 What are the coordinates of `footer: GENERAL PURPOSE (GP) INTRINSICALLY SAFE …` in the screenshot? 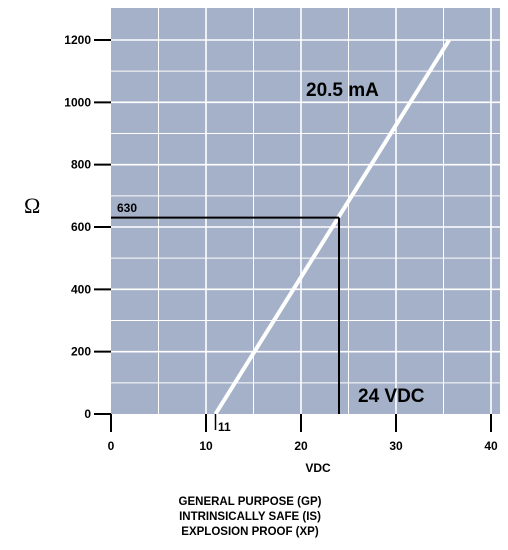 It's located at (254, 517).